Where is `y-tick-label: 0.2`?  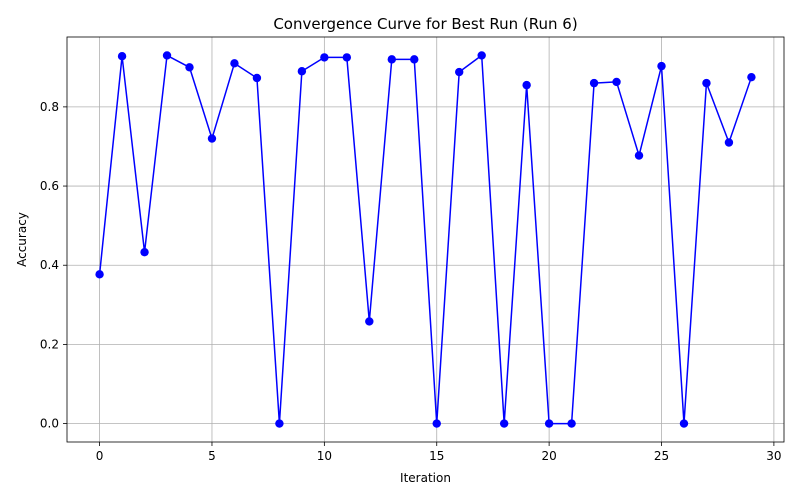 y-tick-label: 0.2 is located at coordinates (49, 344).